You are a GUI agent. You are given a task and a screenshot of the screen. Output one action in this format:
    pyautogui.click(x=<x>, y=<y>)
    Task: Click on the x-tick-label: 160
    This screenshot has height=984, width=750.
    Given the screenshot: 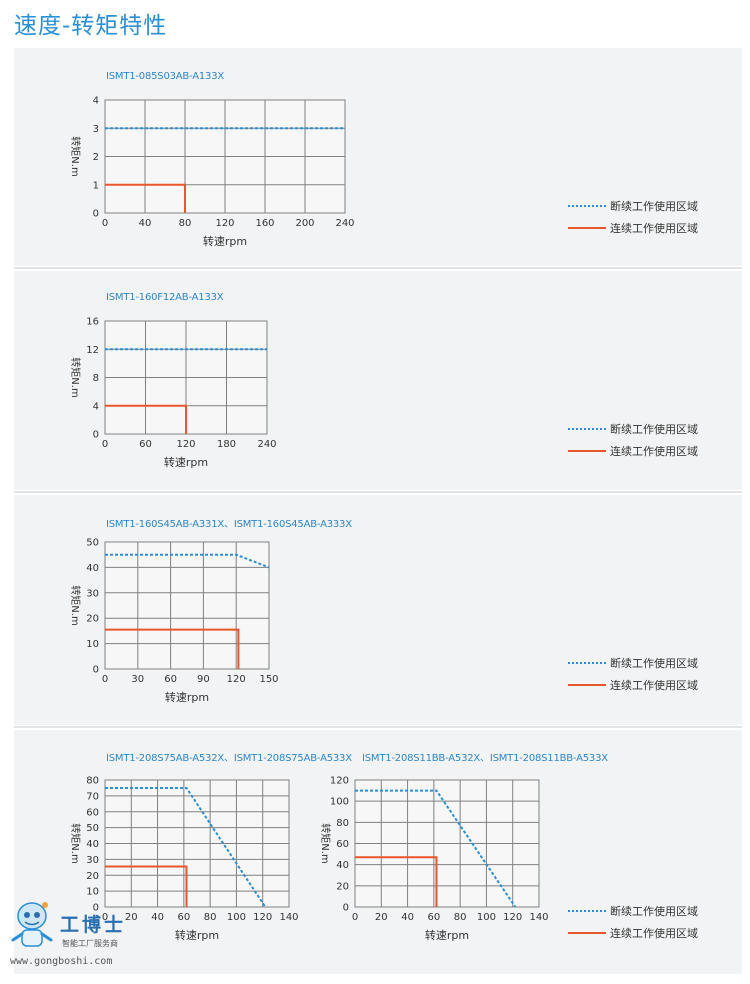 What is the action you would take?
    pyautogui.click(x=264, y=223)
    